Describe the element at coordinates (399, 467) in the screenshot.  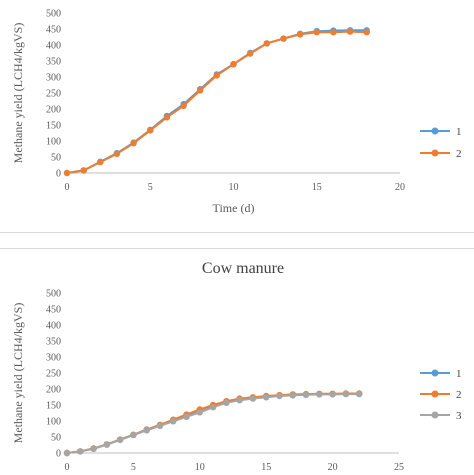
I see `x-tick-label: 25` at that location.